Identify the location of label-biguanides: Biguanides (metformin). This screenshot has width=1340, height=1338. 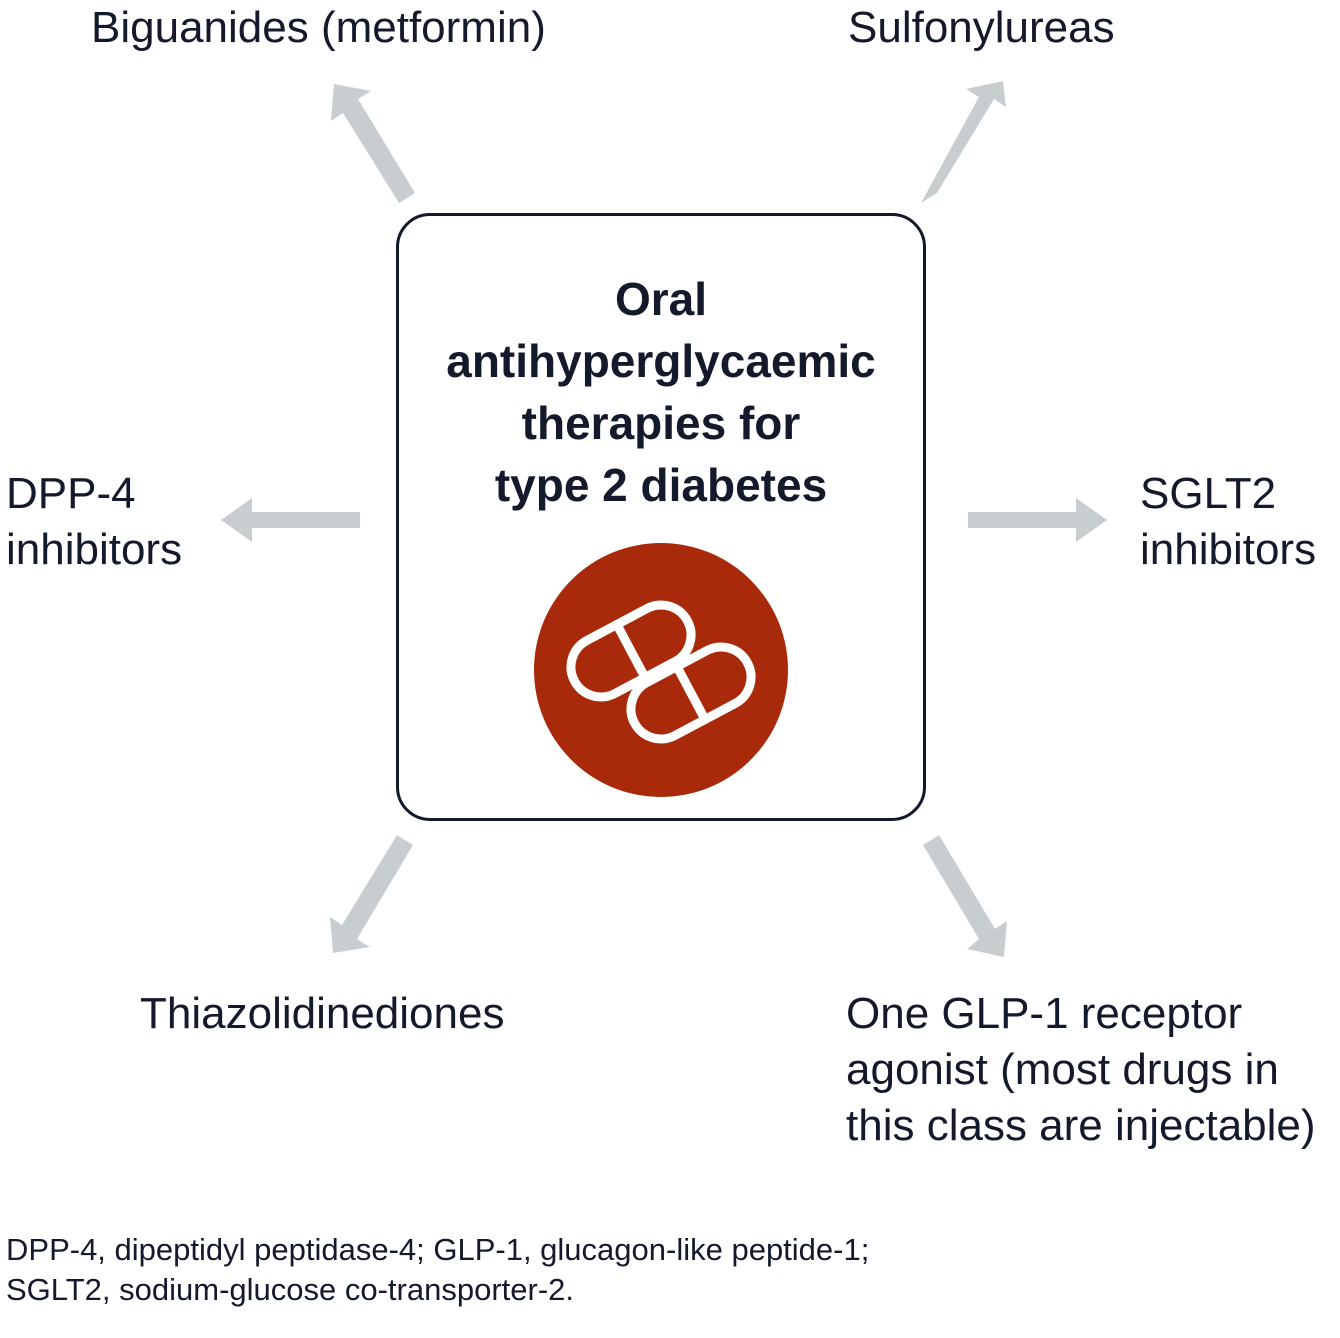
(318, 28).